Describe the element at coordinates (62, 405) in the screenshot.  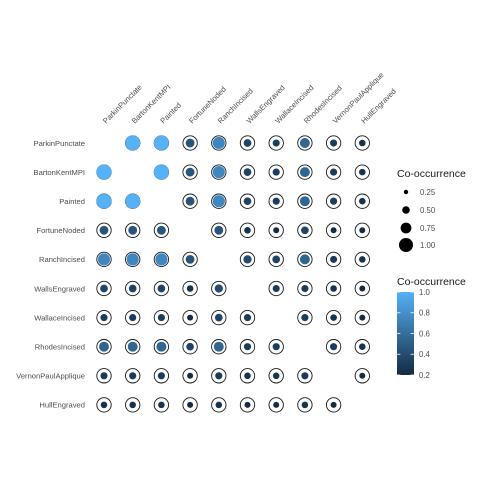
I see `y-tick-label: HullEngraved` at that location.